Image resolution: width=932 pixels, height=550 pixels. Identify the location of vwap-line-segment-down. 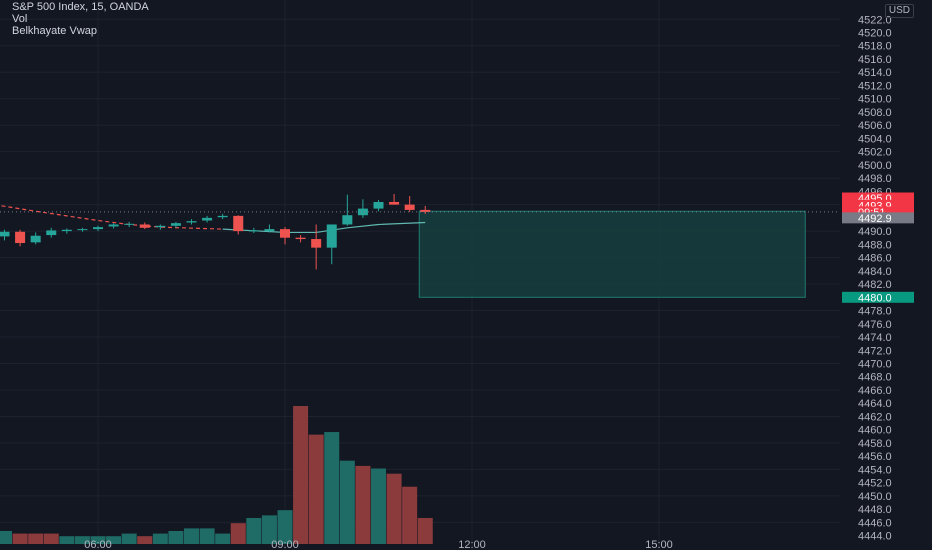
(111, 212).